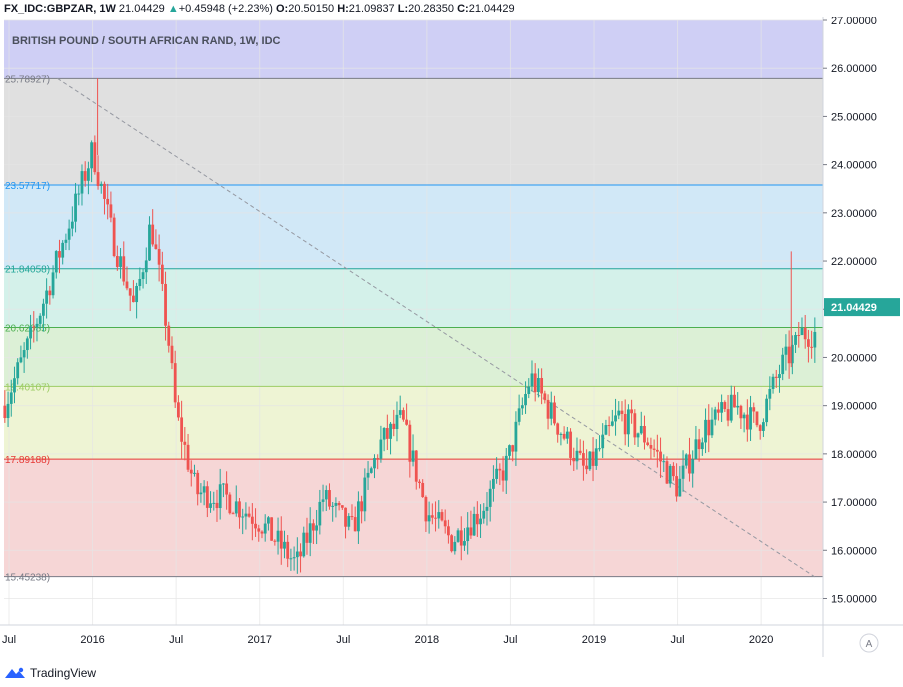  Describe the element at coordinates (92, 640) in the screenshot. I see `time-tick-label: 2016` at that location.